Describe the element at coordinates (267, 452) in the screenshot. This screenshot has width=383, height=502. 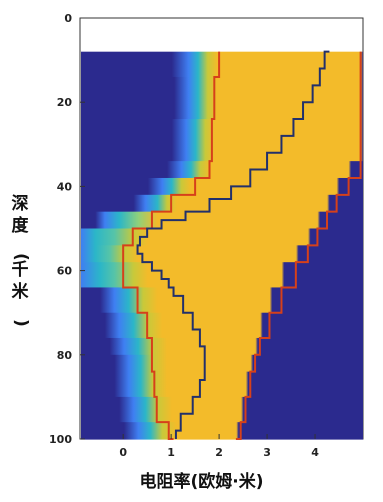
I see `x-tick-label: 3` at that location.